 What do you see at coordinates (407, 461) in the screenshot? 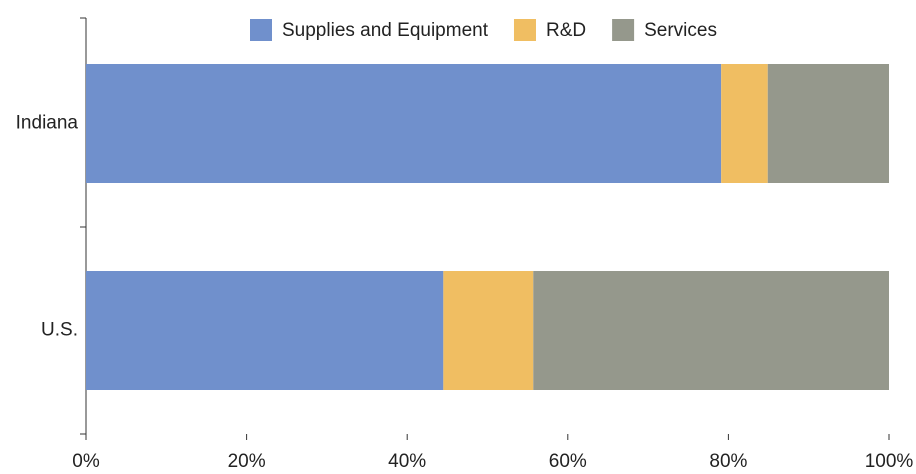
I see `x-tick-label: 40%` at bounding box center [407, 461].